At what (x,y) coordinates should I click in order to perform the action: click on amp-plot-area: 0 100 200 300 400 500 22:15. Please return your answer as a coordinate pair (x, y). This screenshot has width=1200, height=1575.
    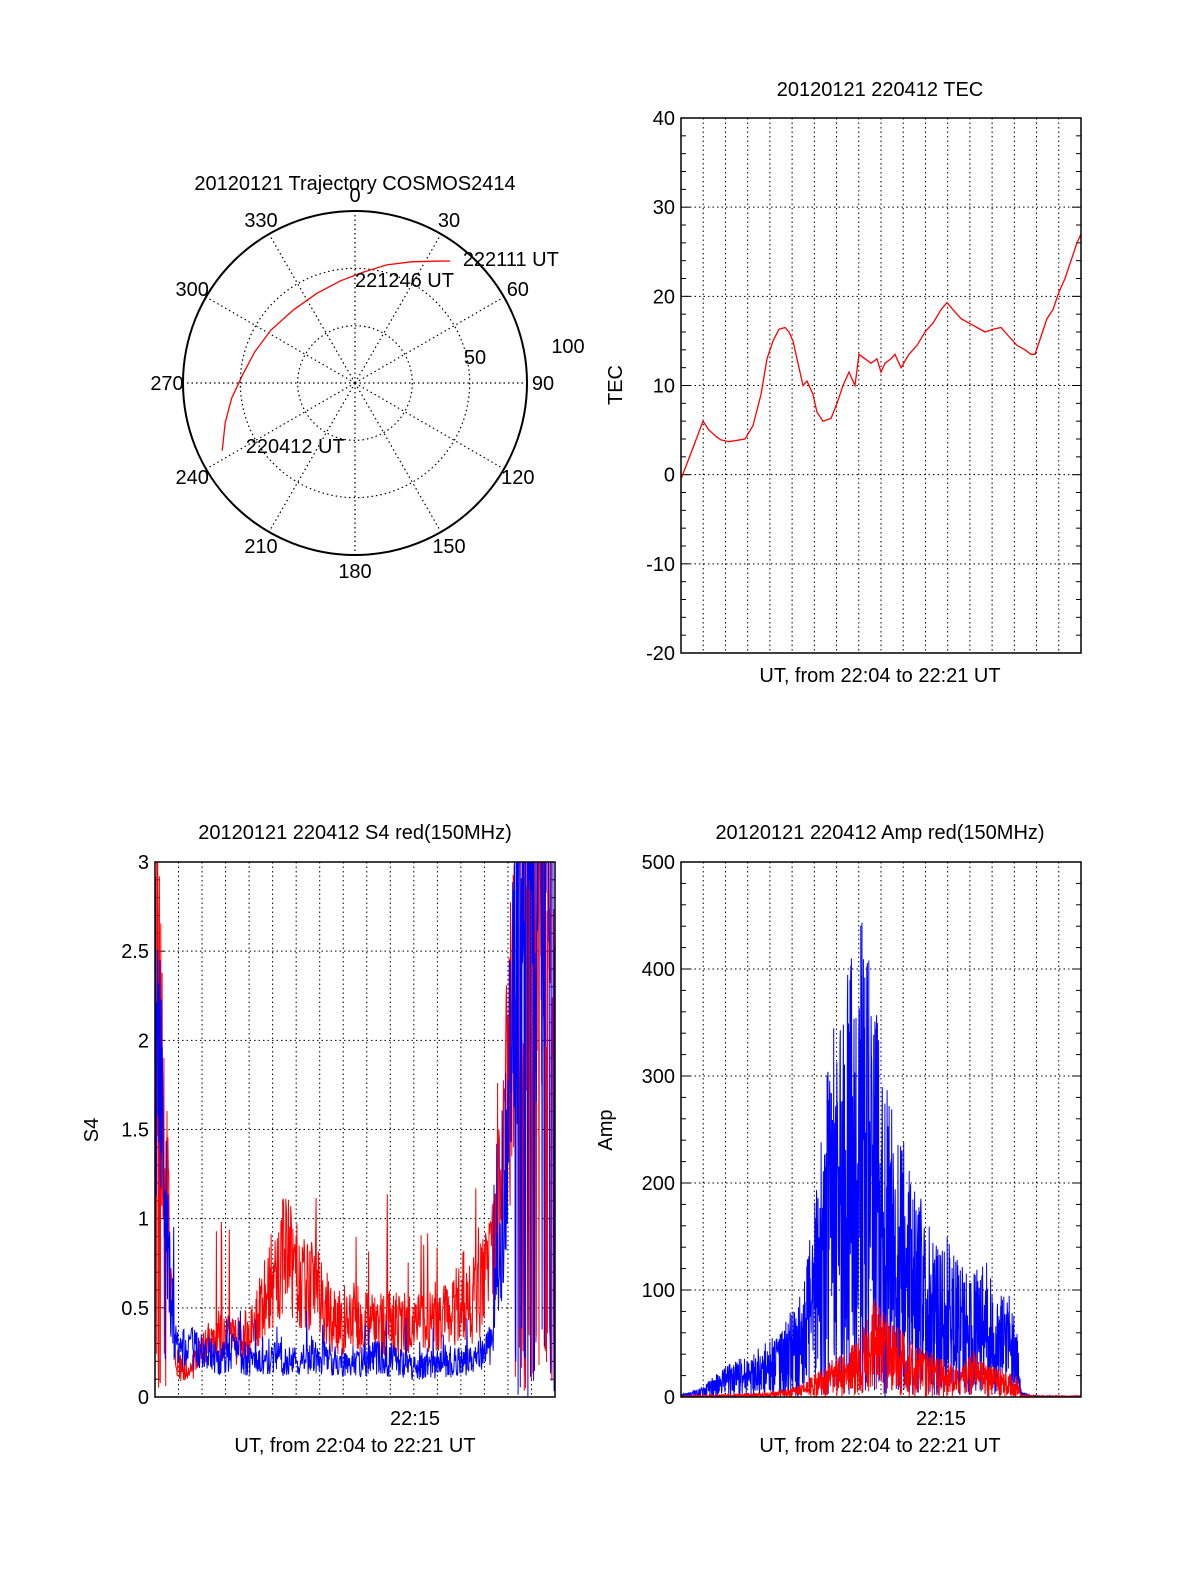
    Looking at the image, I should click on (862, 1141).